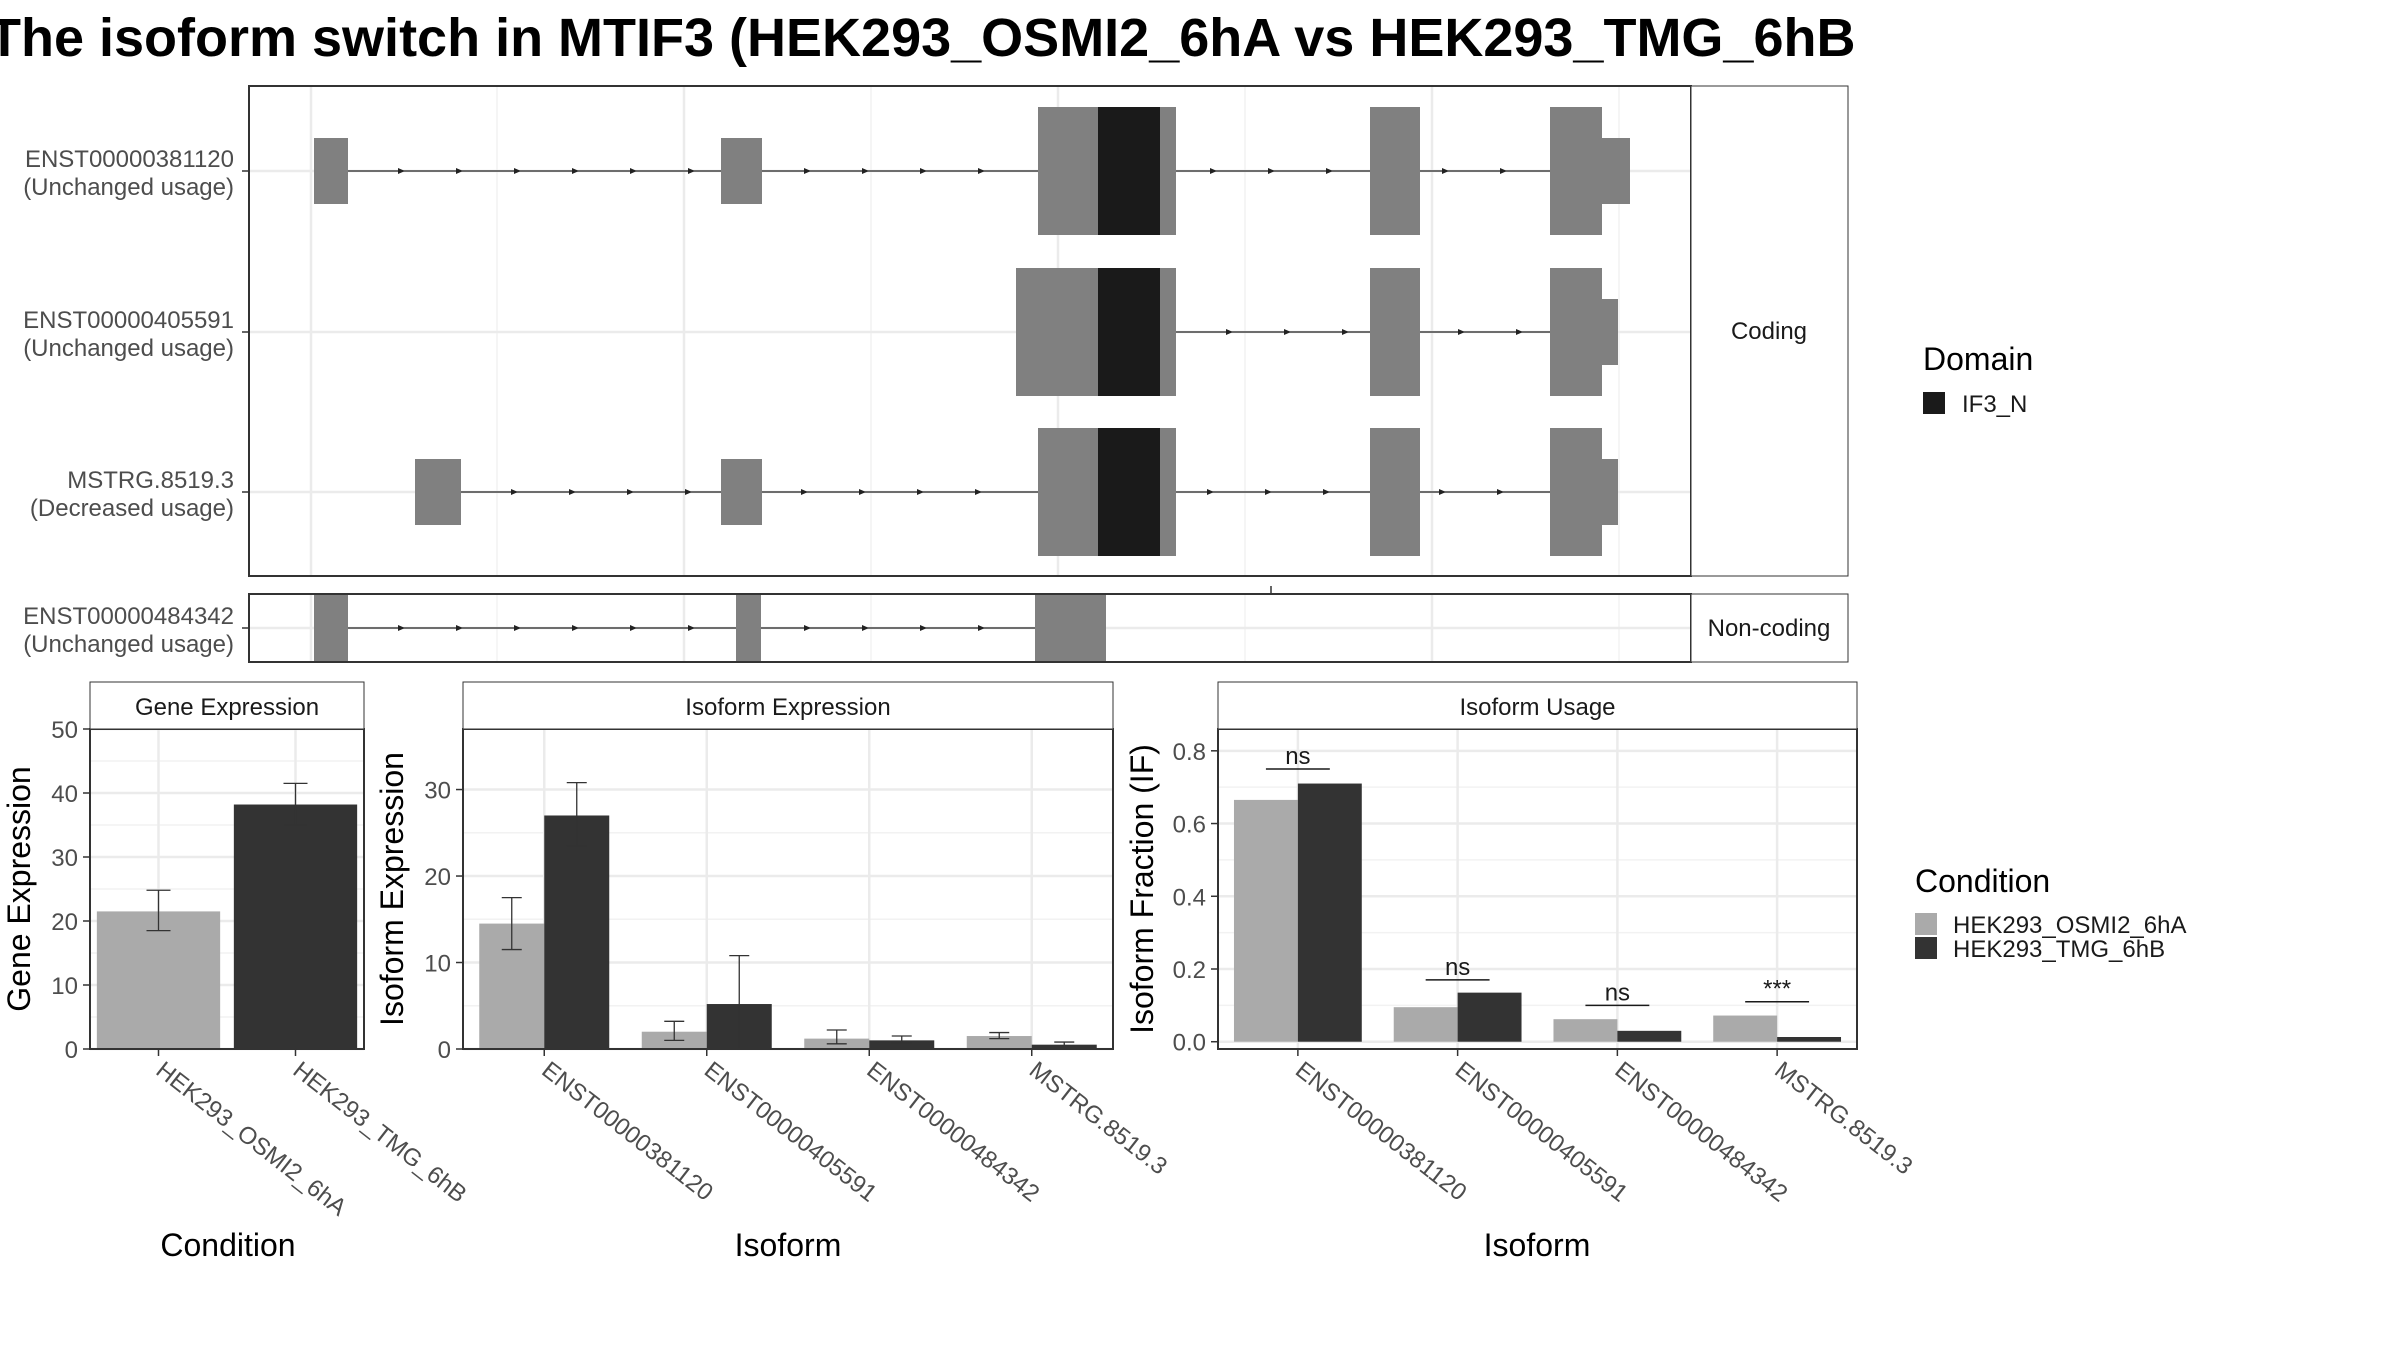 This screenshot has height=1350, width=2400. What do you see at coordinates (1982, 881) in the screenshot?
I see `condition-legend-title: Condition` at bounding box center [1982, 881].